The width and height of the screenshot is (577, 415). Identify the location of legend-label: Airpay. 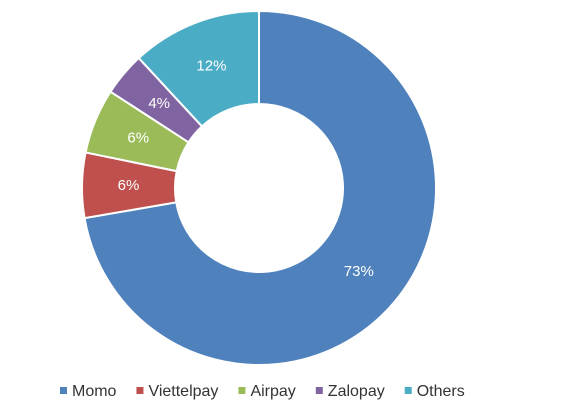
(272, 391).